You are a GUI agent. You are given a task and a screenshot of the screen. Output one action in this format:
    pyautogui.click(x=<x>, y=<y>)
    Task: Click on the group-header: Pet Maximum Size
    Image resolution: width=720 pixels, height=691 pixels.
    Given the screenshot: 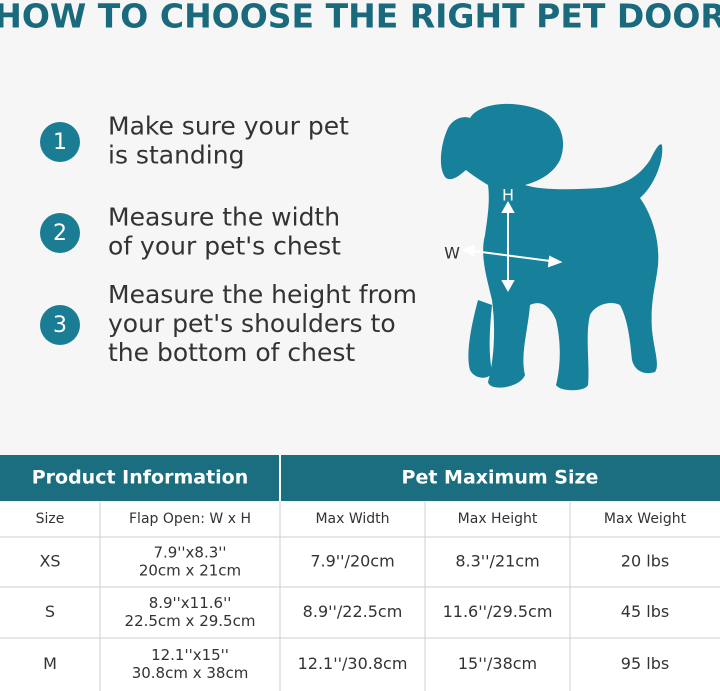 What is the action you would take?
    pyautogui.click(x=500, y=478)
    